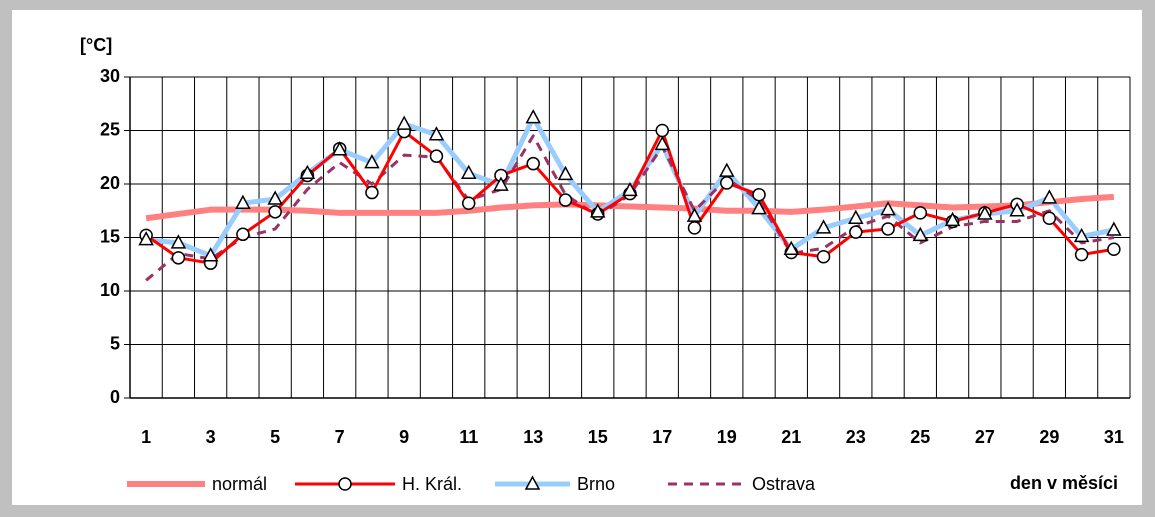 The height and width of the screenshot is (517, 1155). I want to click on x-tick-label: 15, so click(598, 437).